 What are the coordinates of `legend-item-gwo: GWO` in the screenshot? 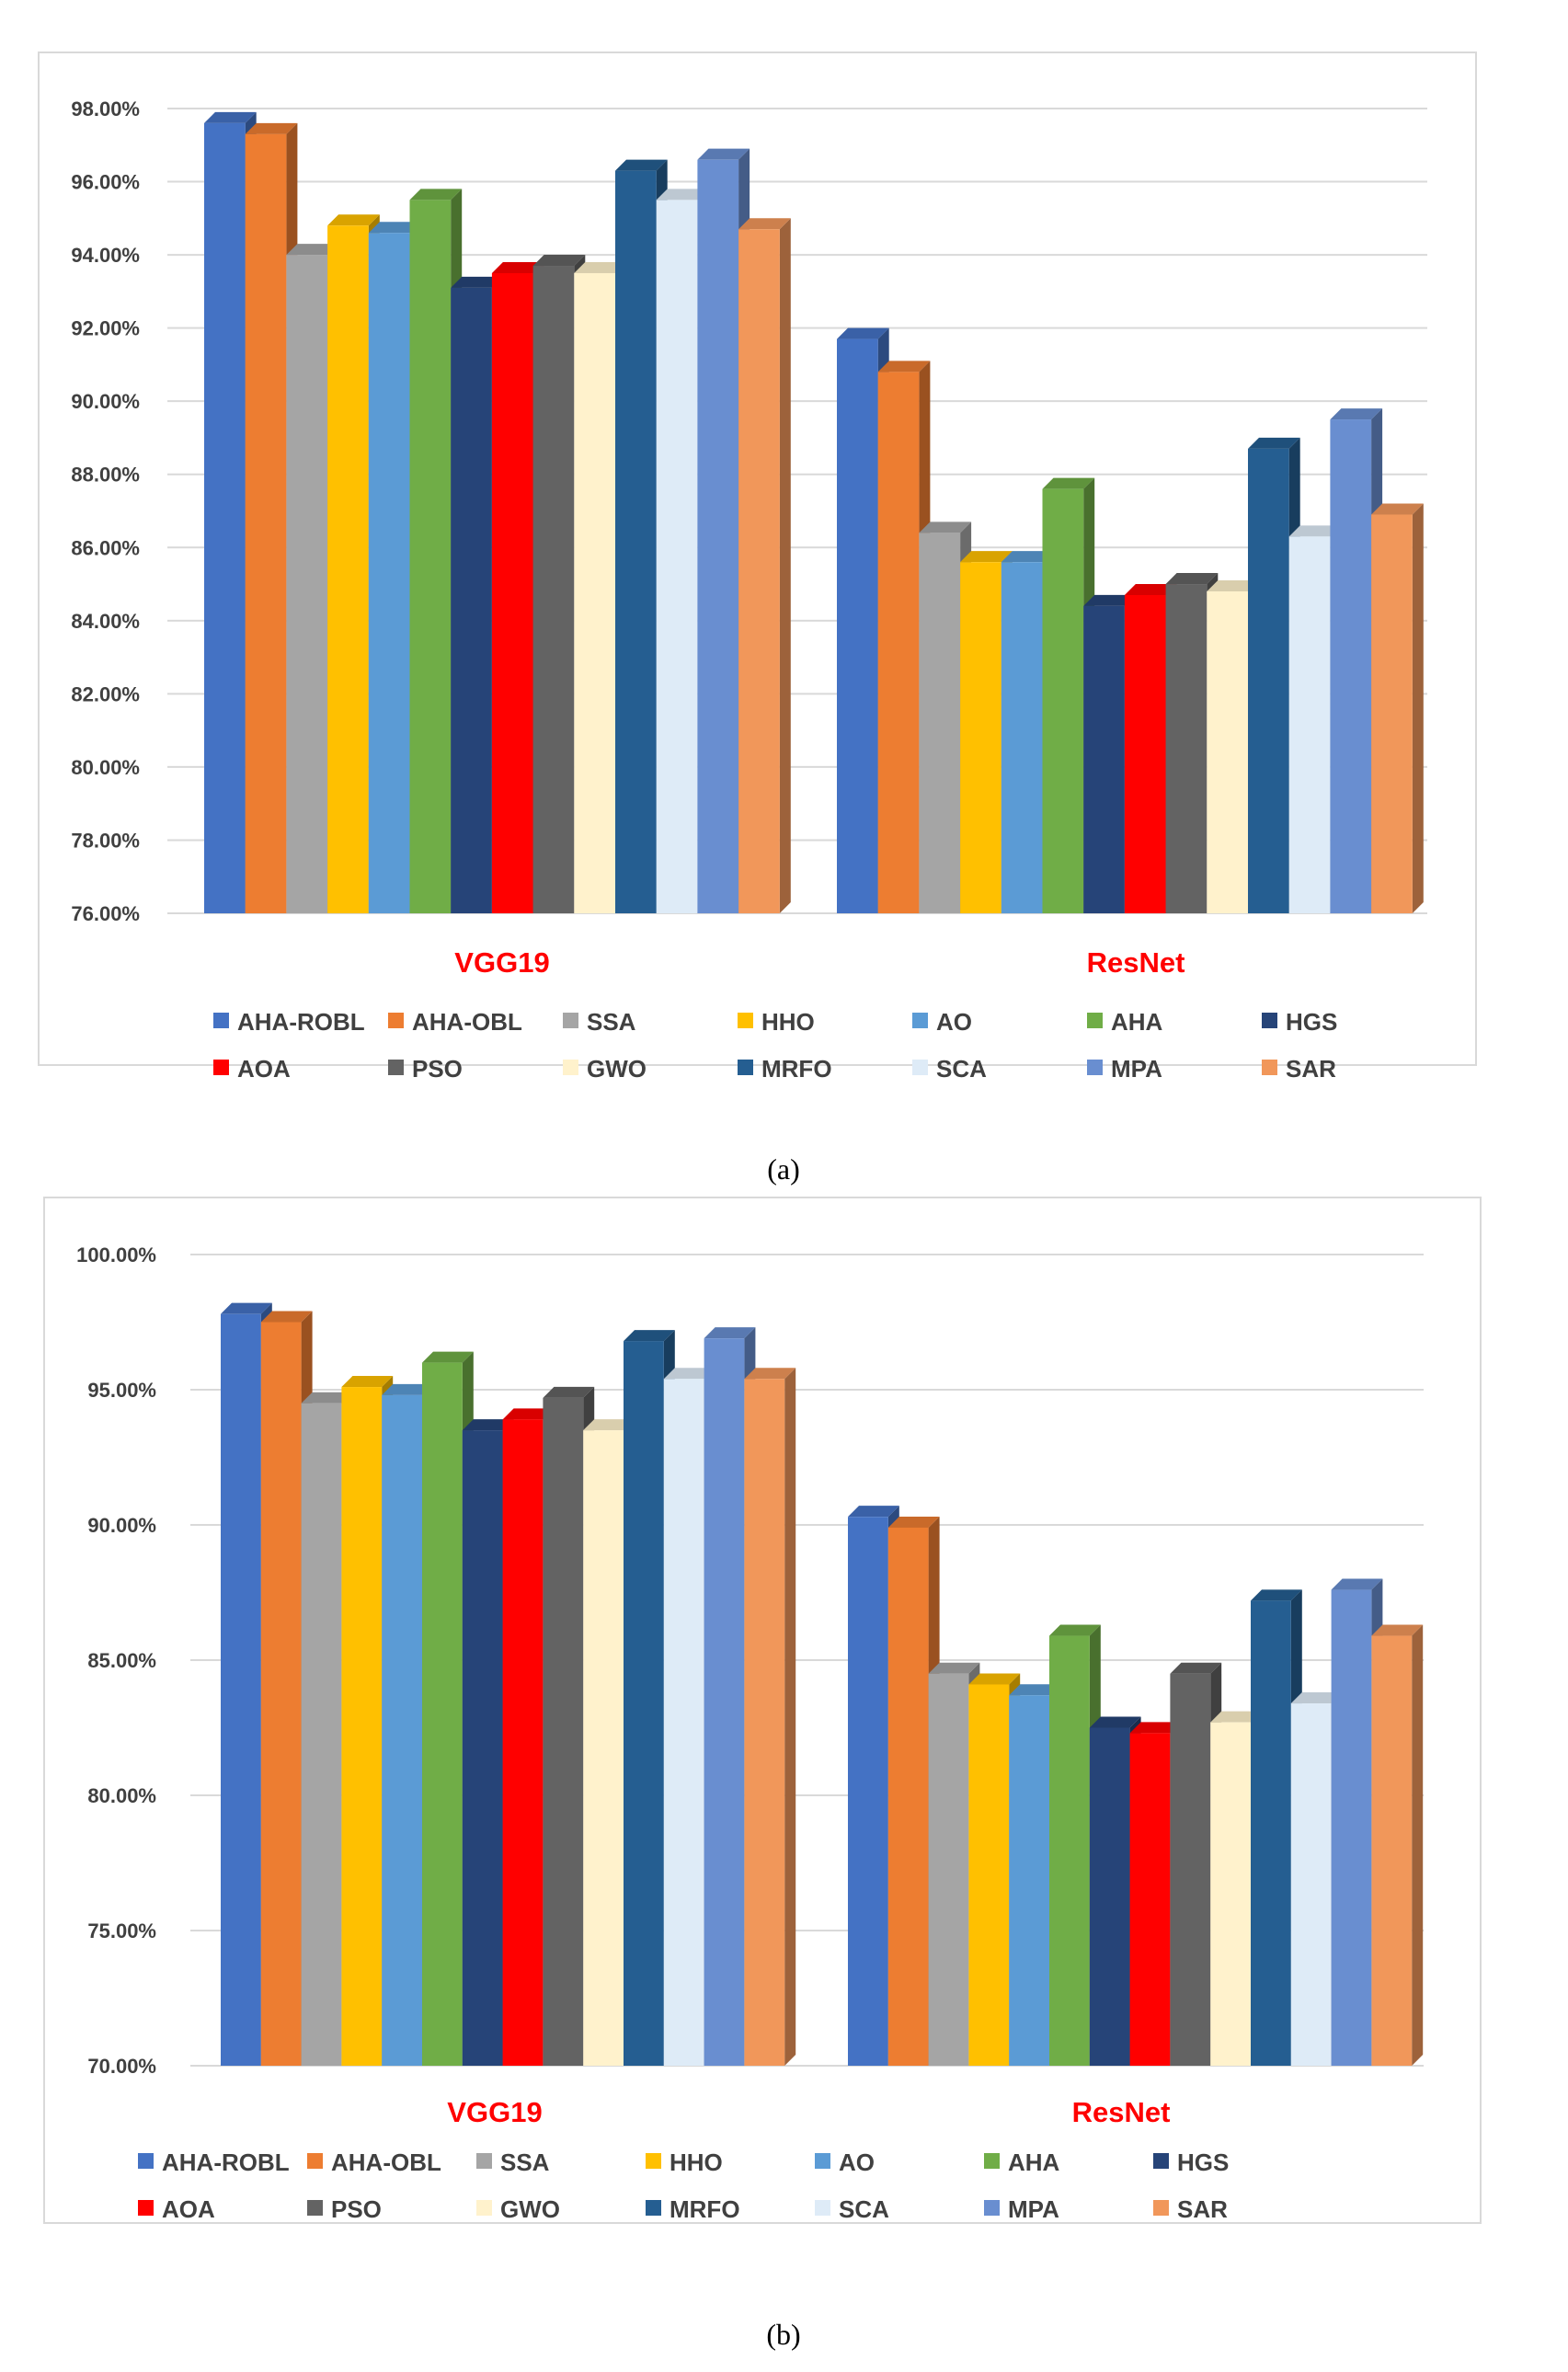 It's located at (605, 1069).